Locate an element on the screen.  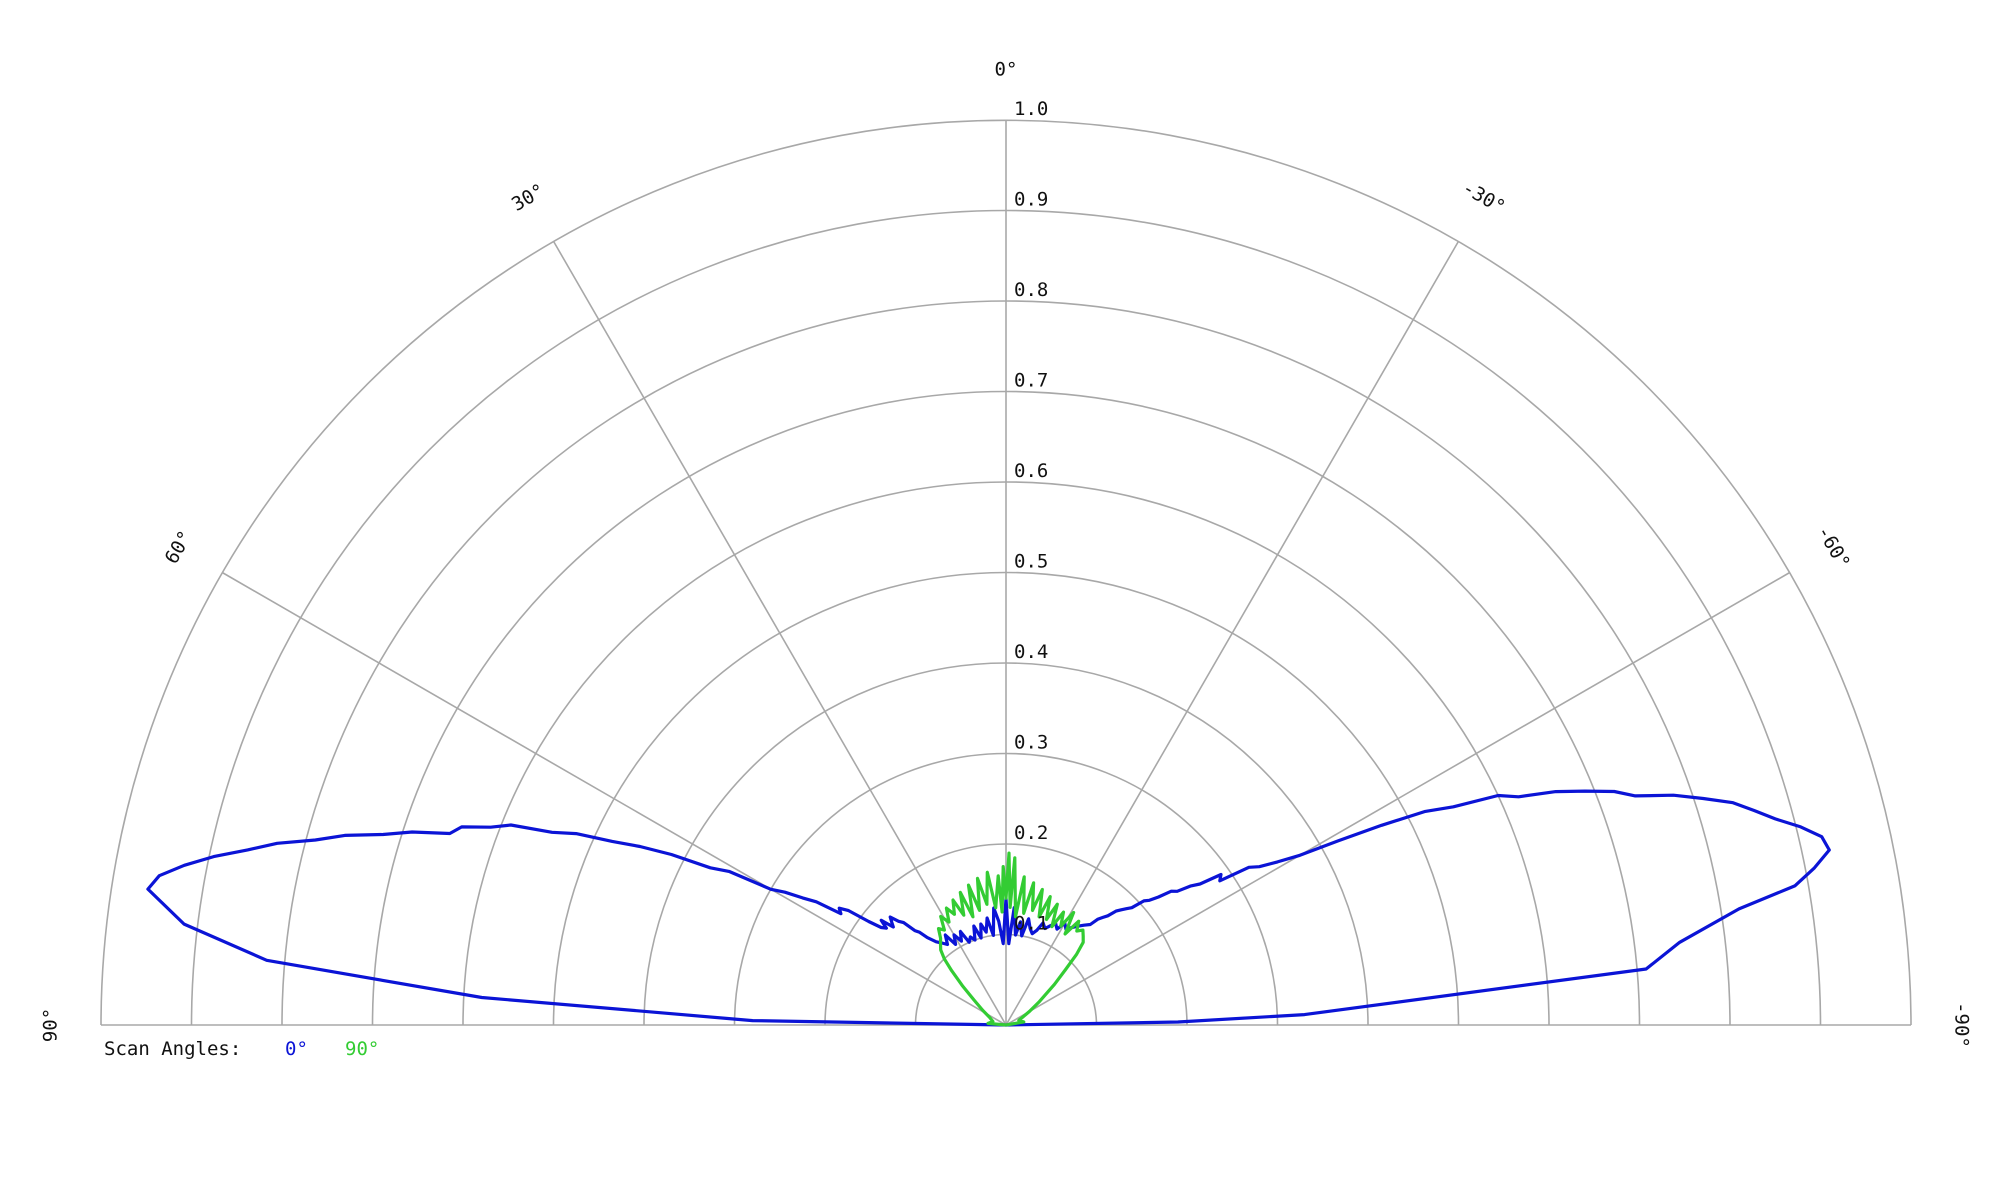
angle-tick-label-3: 0° is located at coordinates (1006, 70).